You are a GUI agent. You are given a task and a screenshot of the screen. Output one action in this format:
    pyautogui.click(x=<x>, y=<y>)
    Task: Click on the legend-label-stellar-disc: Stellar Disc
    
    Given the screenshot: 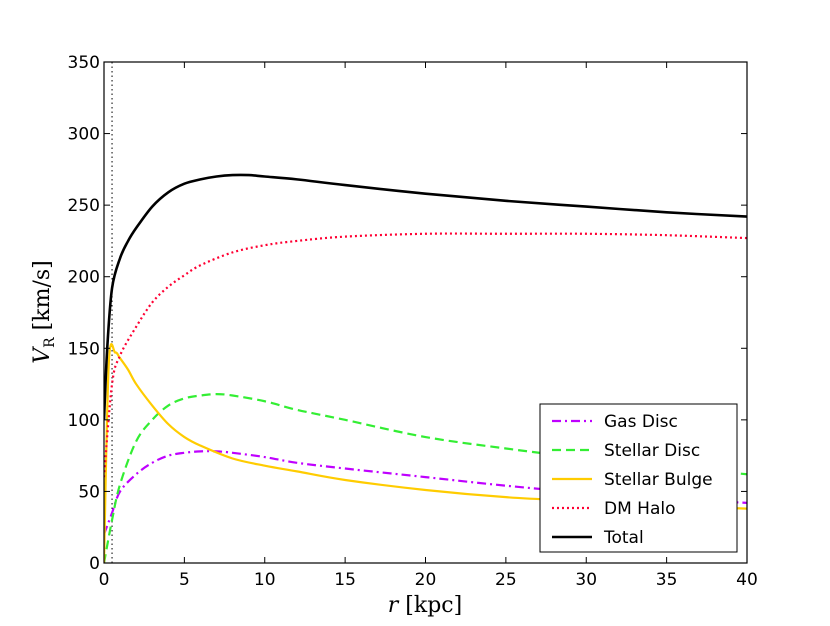 What is the action you would take?
    pyautogui.click(x=652, y=451)
    